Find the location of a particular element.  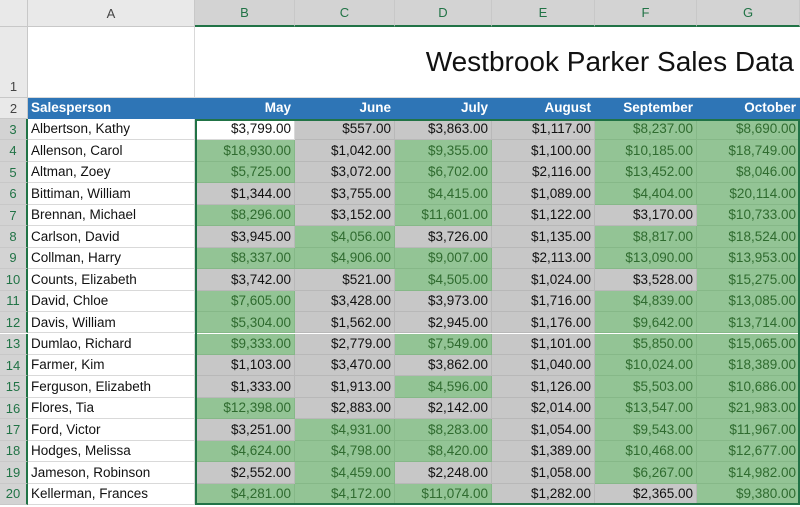

header-cell: May is located at coordinates (245, 108).